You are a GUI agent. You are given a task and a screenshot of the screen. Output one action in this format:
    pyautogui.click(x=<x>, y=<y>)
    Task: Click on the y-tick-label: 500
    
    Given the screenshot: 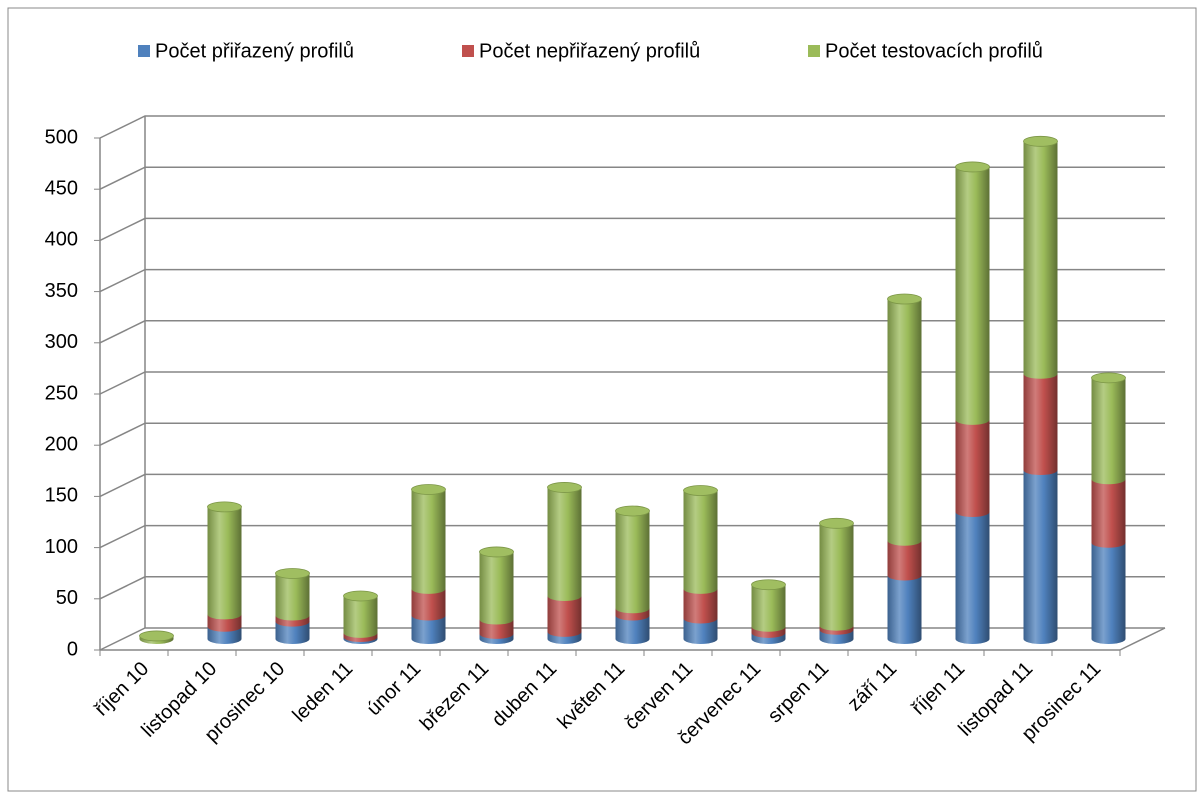 What is the action you would take?
    pyautogui.click(x=61, y=137)
    